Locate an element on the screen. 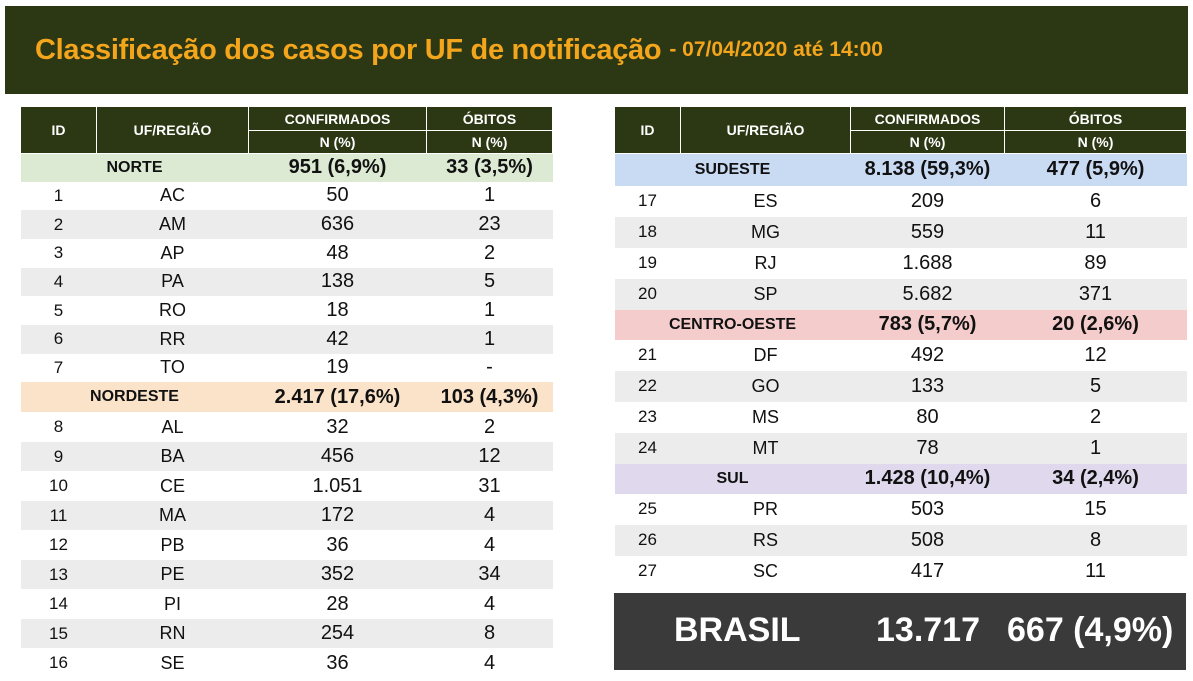 The width and height of the screenshot is (1193, 681). region-row-nordeste: NORDESTE 2.417 (17,6%) 103 (4,3%) is located at coordinates (286, 397).